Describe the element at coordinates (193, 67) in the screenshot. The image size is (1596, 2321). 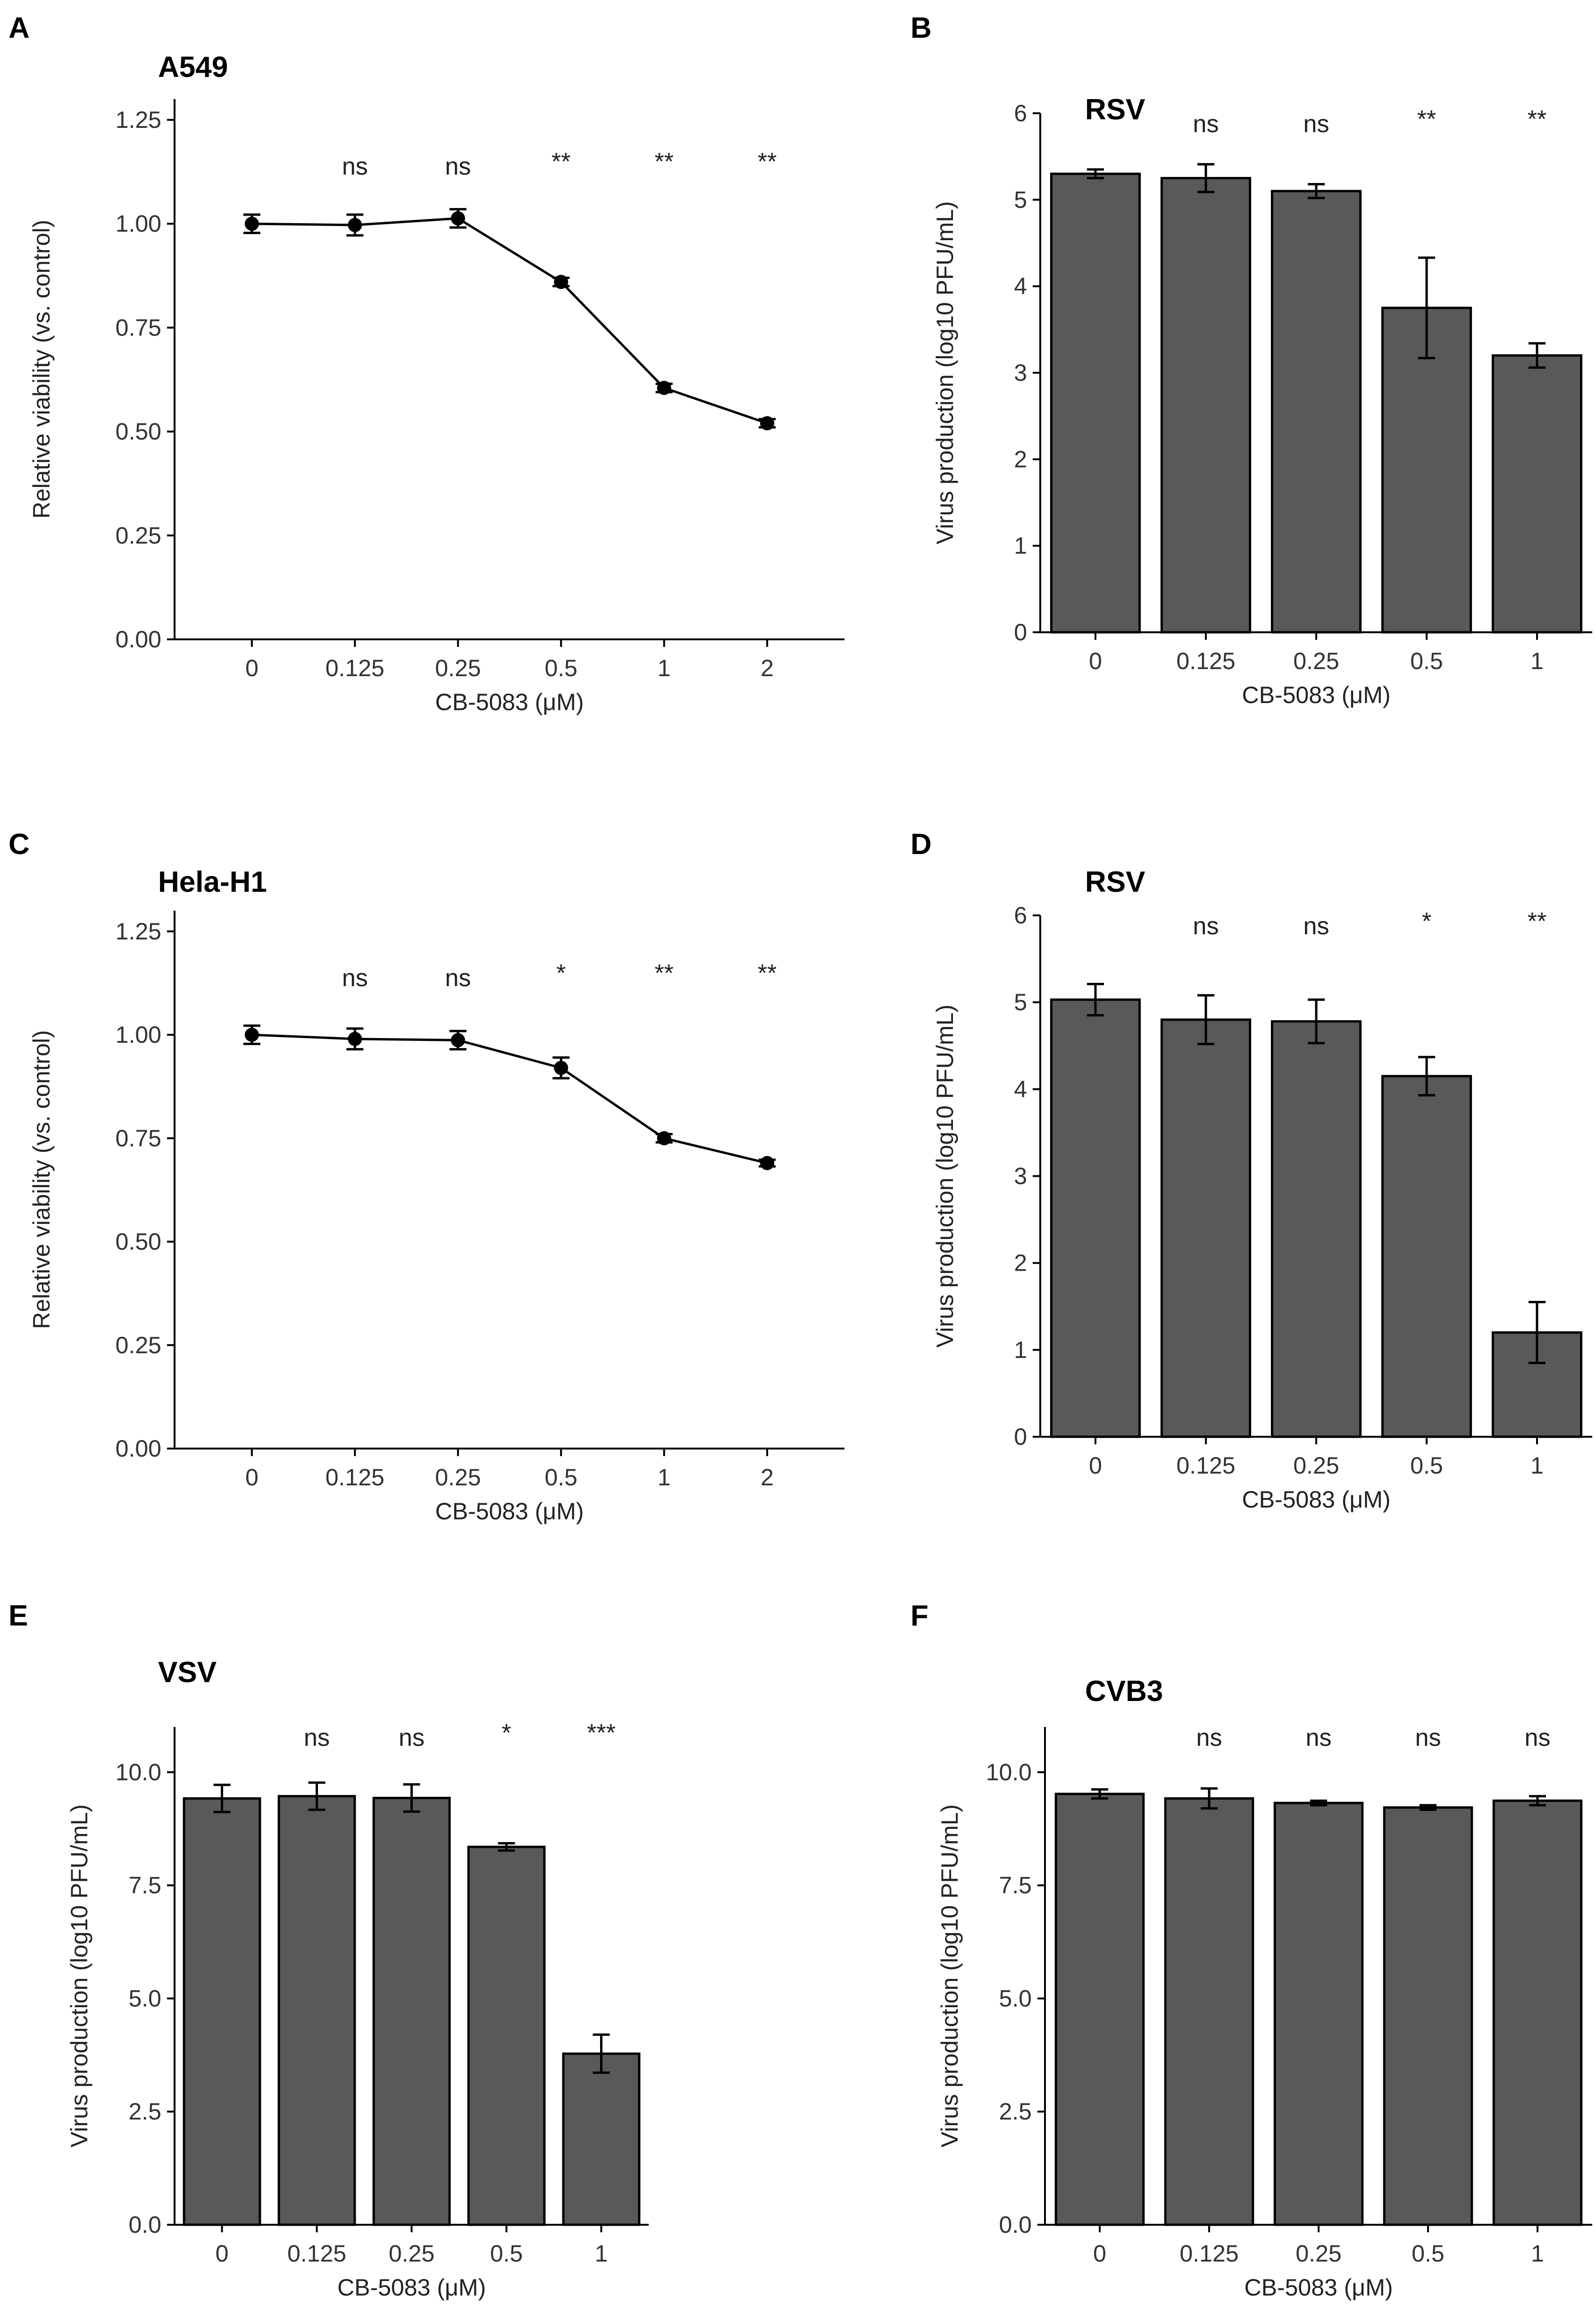
I see `chart-title: A549` at that location.